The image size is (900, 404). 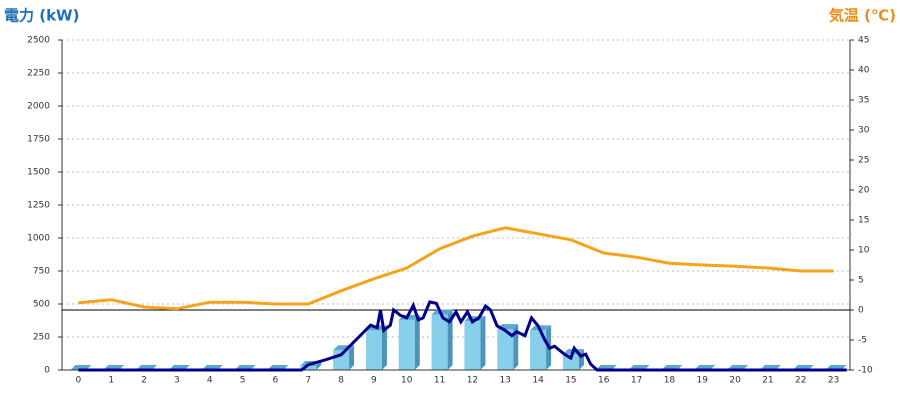 What do you see at coordinates (407, 381) in the screenshot?
I see `x-tick-label: 10` at bounding box center [407, 381].